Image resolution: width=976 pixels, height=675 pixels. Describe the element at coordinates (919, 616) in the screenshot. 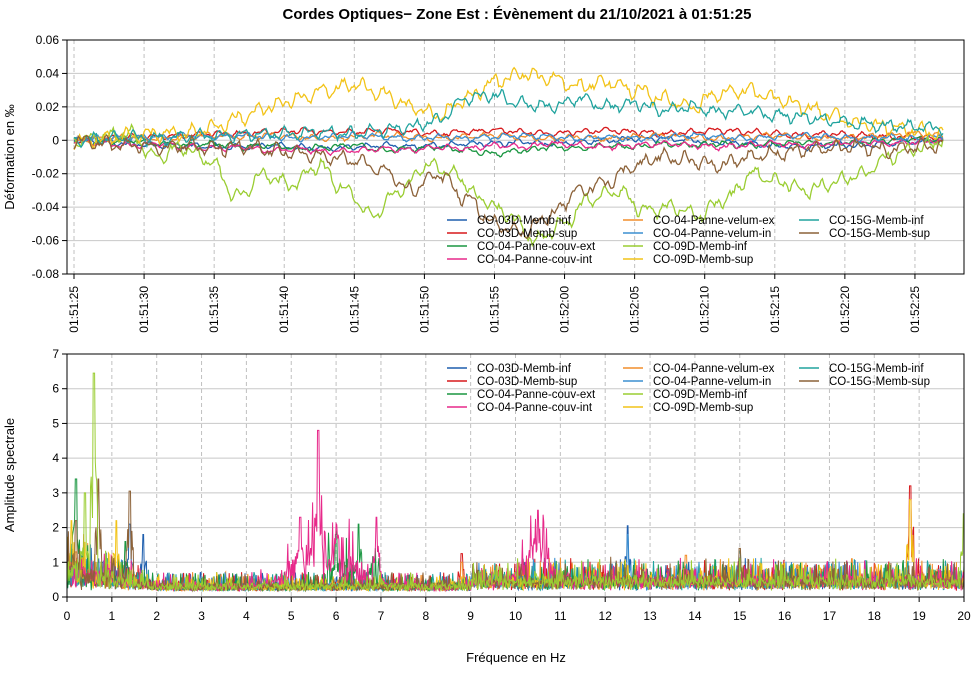

I see `bottom-x-tick-label: 19` at that location.